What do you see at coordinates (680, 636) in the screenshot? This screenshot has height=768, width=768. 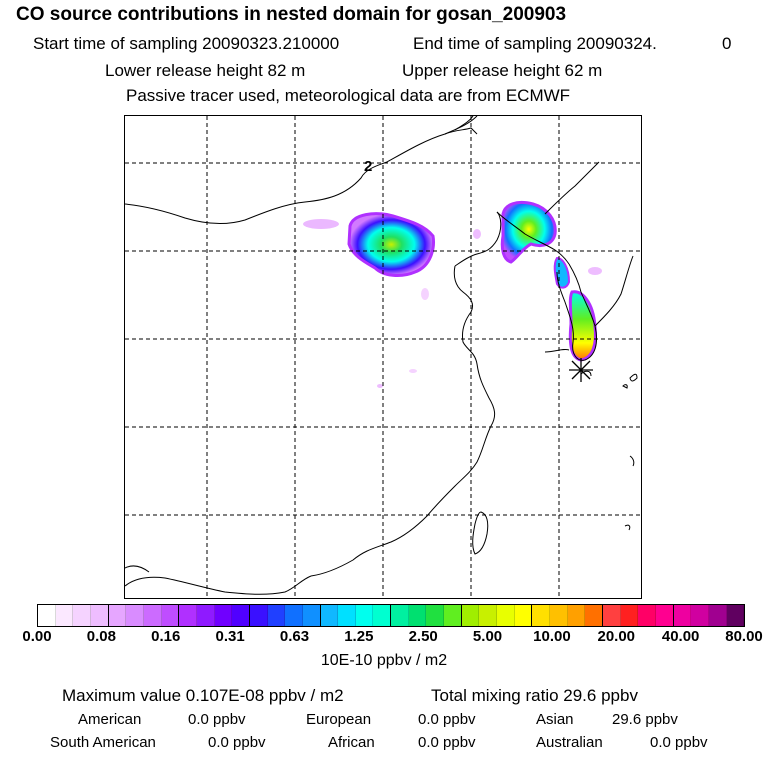 I see `color-scale-tick-label: 40.00` at bounding box center [680, 636].